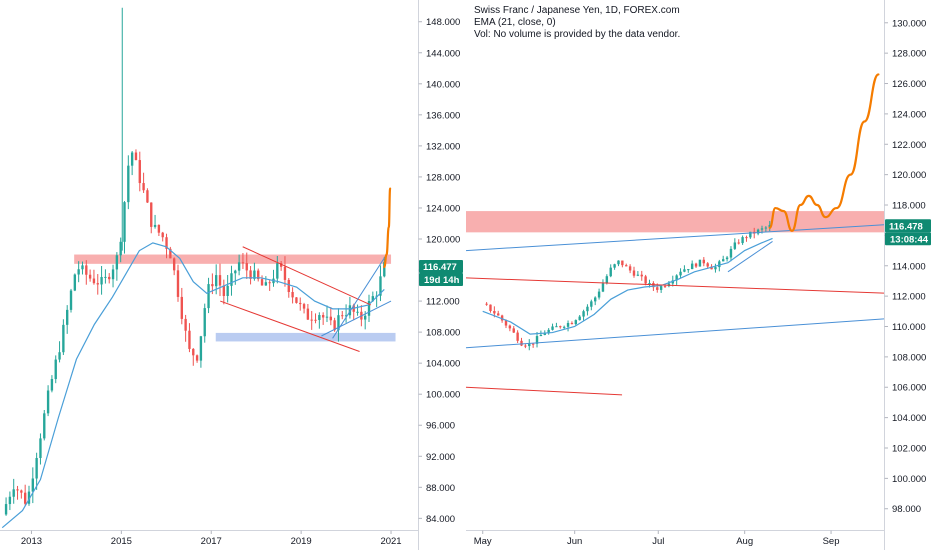  What do you see at coordinates (233, 259) in the screenshot?
I see `left-resistance-zone` at bounding box center [233, 259].